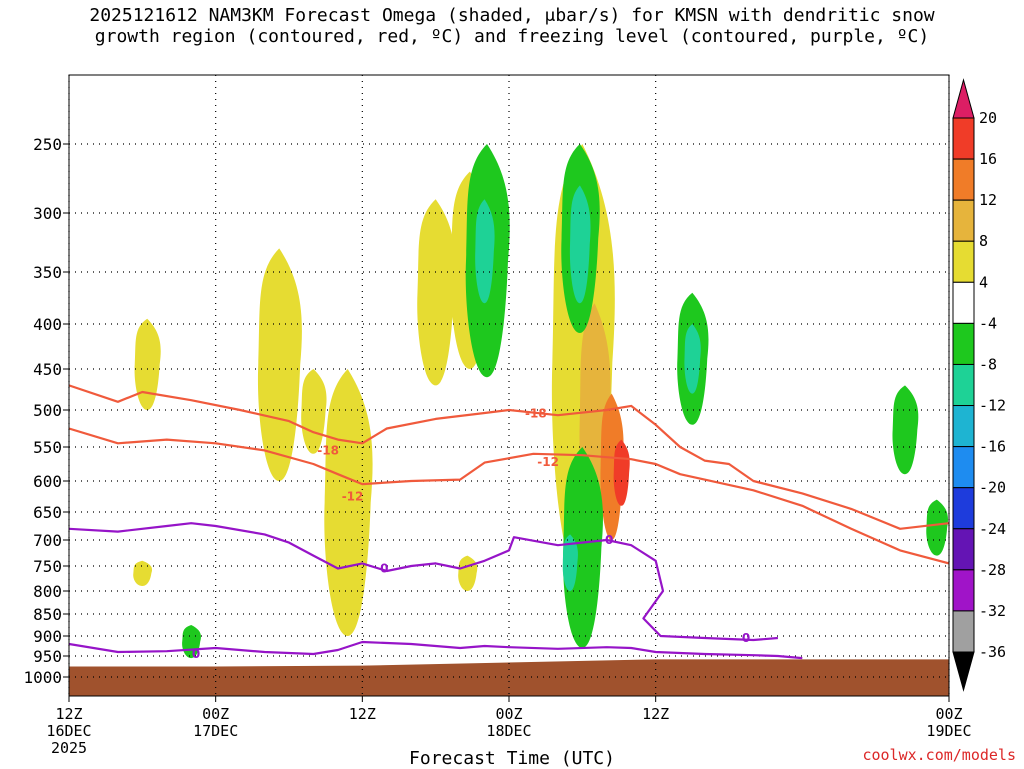 This screenshot has height=769, width=1024. I want to click on colorbar-label: 8, so click(983, 241).